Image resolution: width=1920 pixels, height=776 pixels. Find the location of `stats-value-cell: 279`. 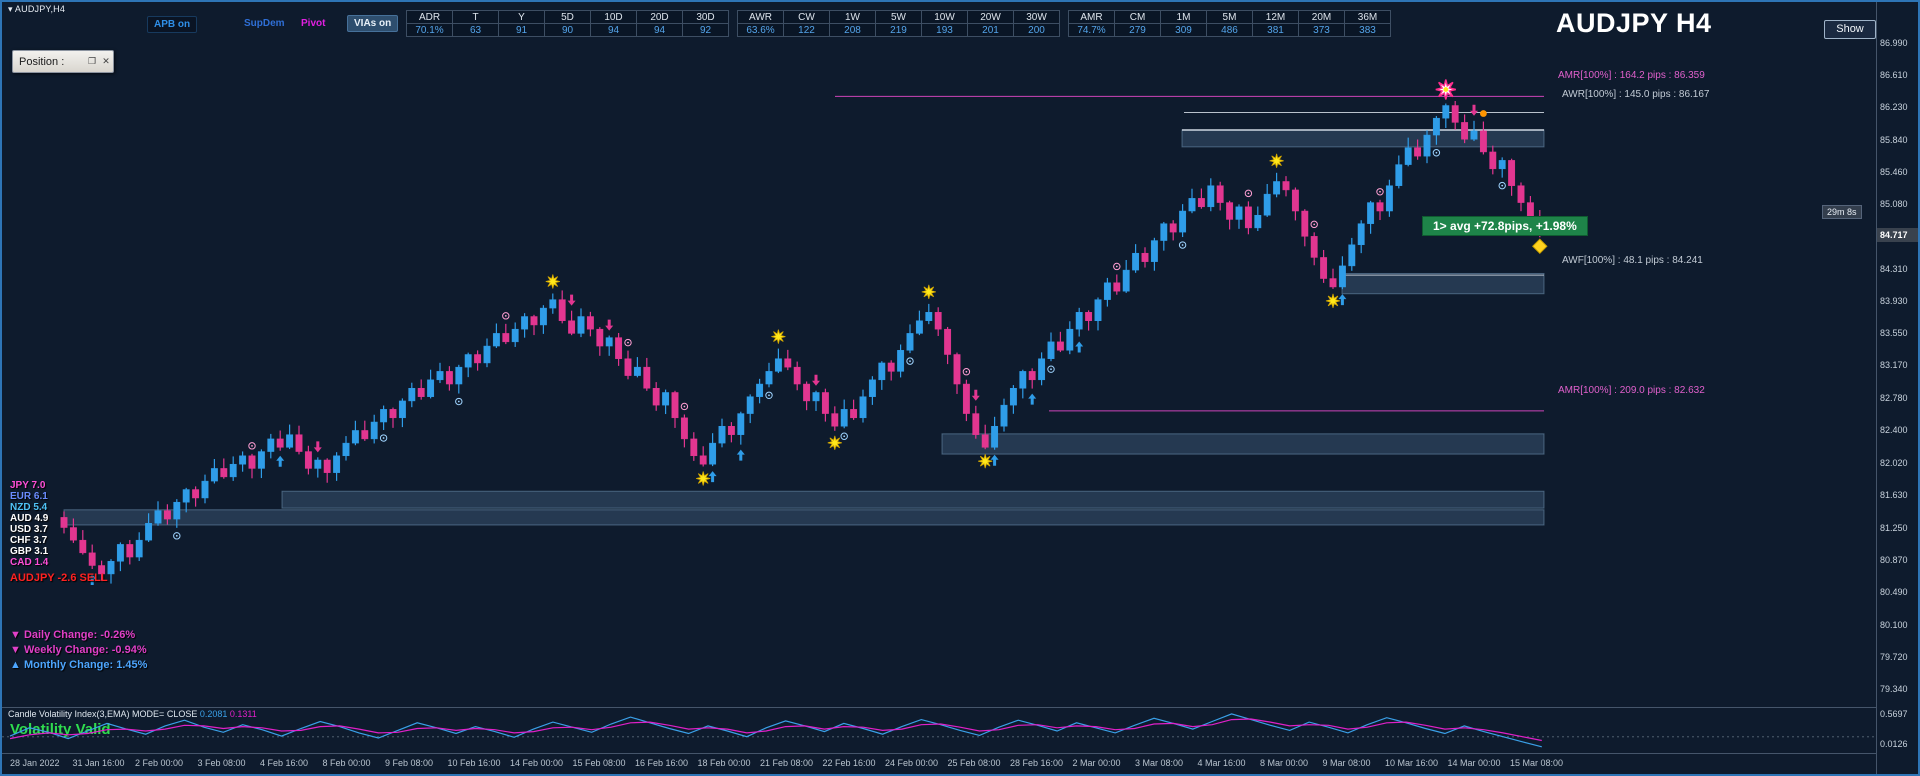

stats-value-cell: 279 is located at coordinates (1137, 30).